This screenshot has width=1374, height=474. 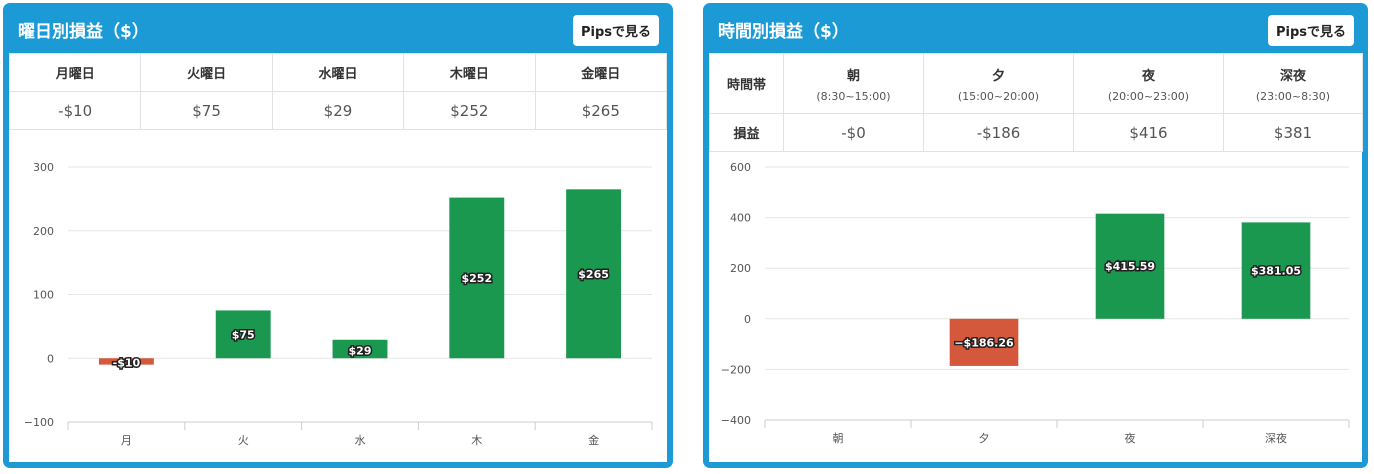 I want to click on period-name: 深夜, so click(x=1292, y=76).